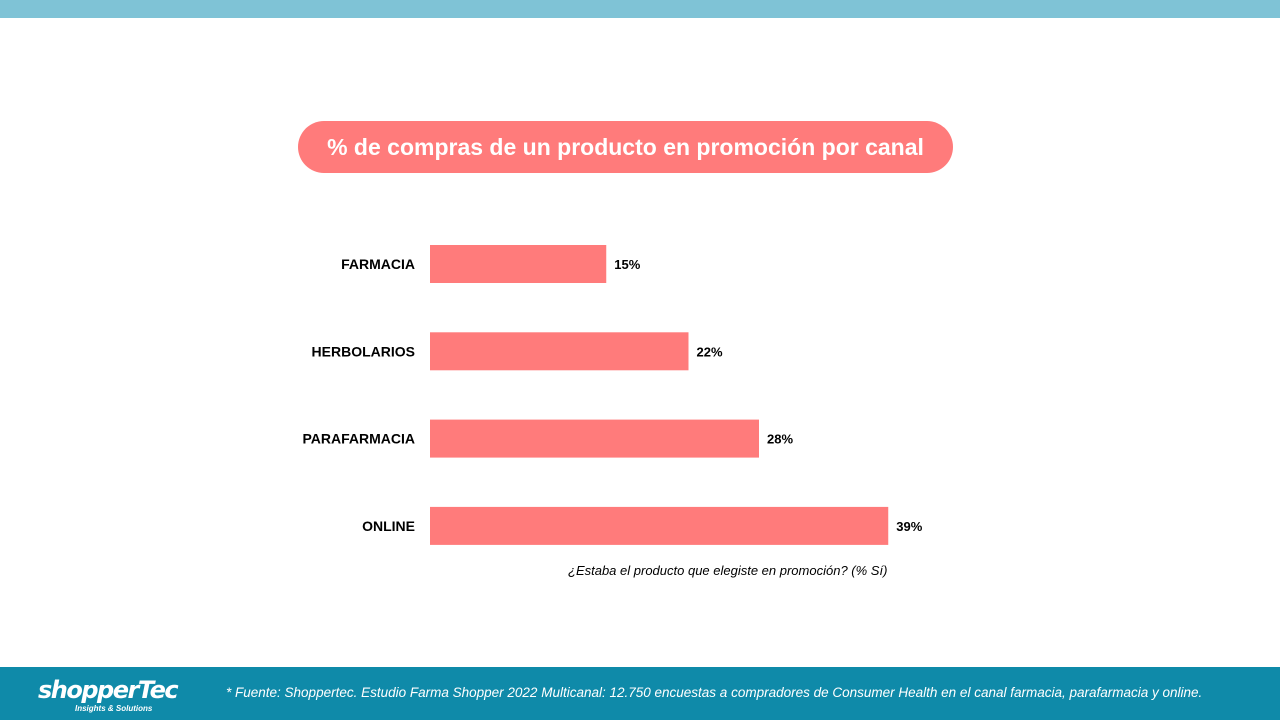 Image resolution: width=1280 pixels, height=720 pixels. Describe the element at coordinates (909, 526) in the screenshot. I see `value-label-online: 39%` at that location.